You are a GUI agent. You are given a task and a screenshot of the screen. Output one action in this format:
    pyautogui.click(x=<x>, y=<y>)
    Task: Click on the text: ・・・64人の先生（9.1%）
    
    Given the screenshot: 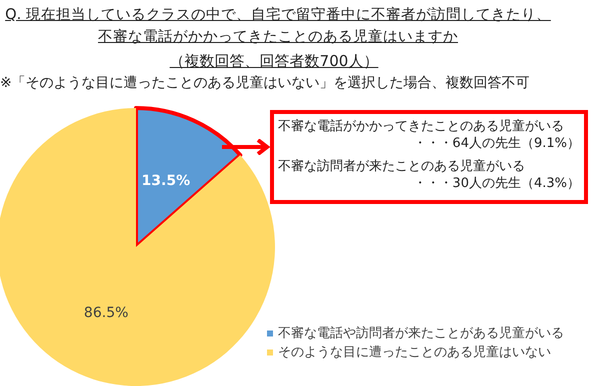 What is the action you would take?
    pyautogui.click(x=496, y=143)
    